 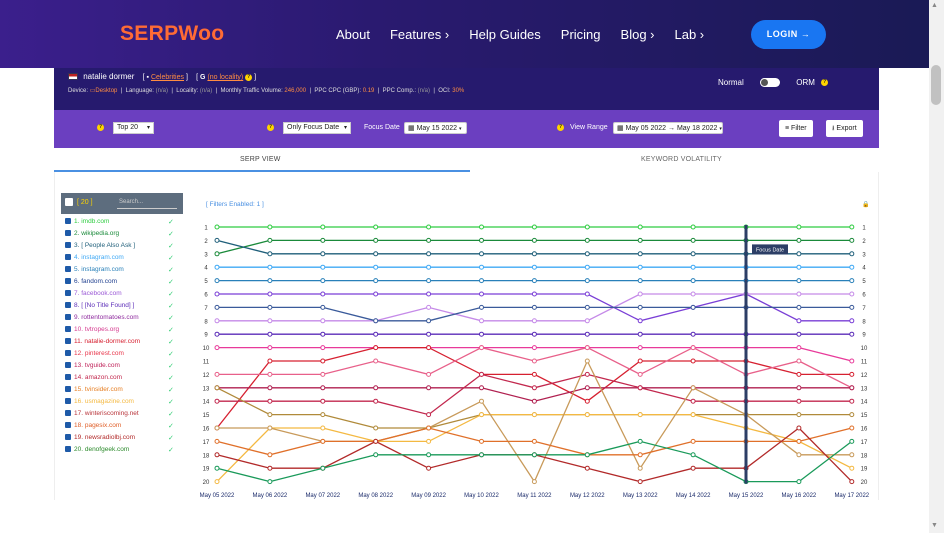 I want to click on scrollbar-thumb, so click(x=936, y=85).